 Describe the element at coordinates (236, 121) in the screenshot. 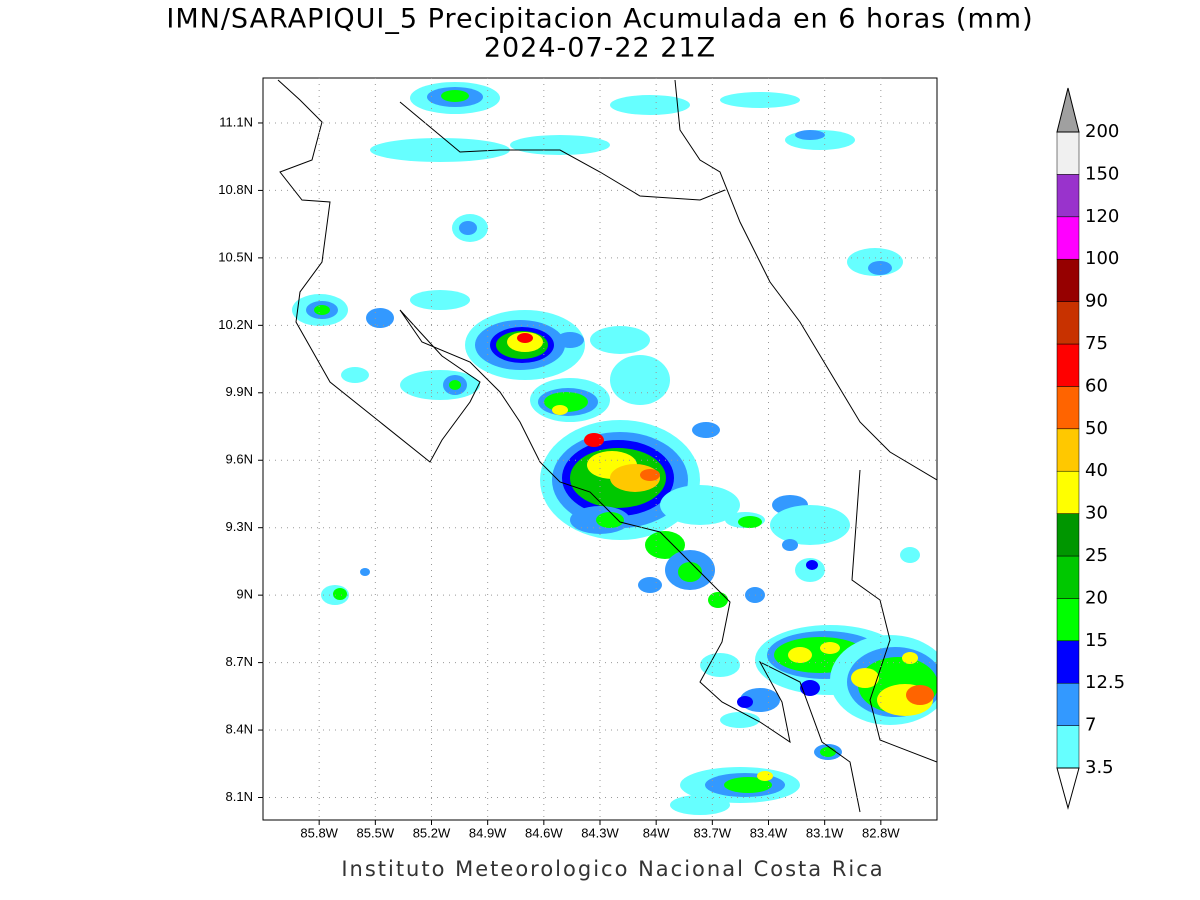

I see `y-tick-label: 11.1N` at that location.